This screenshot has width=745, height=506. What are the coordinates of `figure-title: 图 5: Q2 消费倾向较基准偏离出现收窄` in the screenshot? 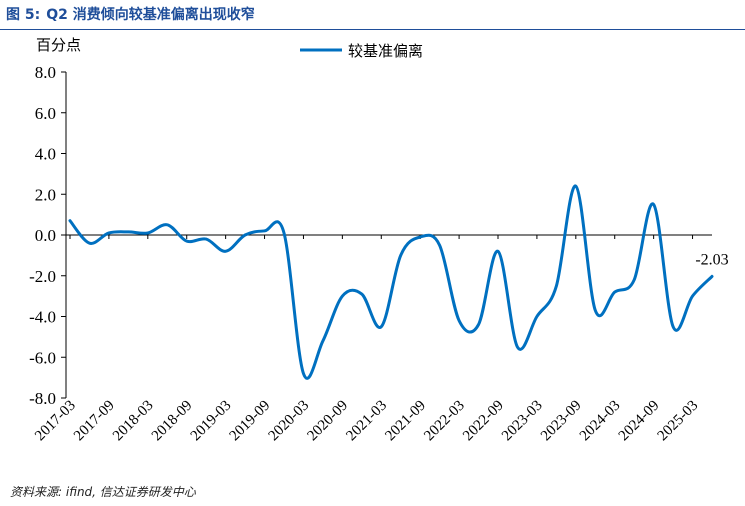 It's located at (133, 15).